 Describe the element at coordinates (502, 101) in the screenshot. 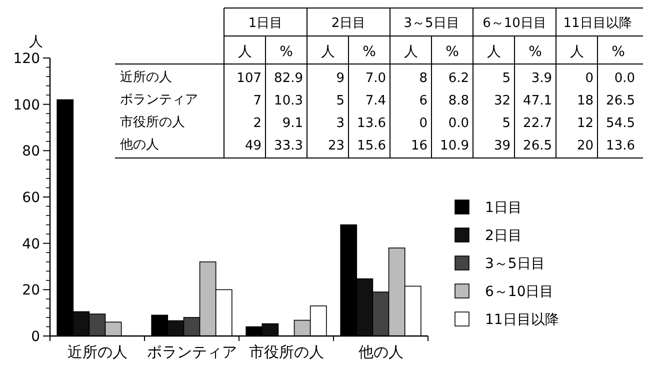

I see `data-label: 32` at that location.